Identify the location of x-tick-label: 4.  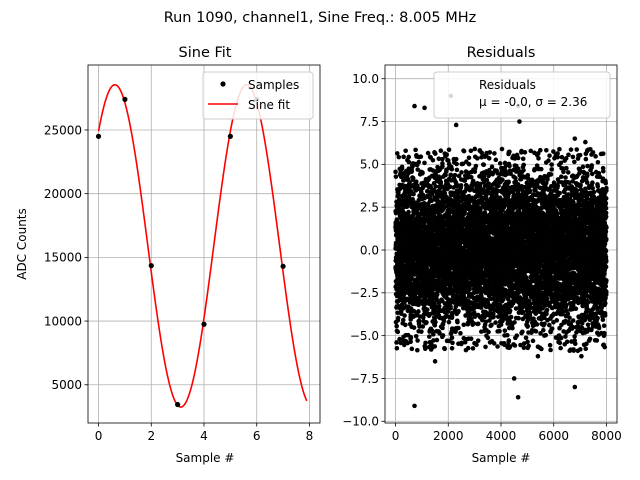
(204, 436).